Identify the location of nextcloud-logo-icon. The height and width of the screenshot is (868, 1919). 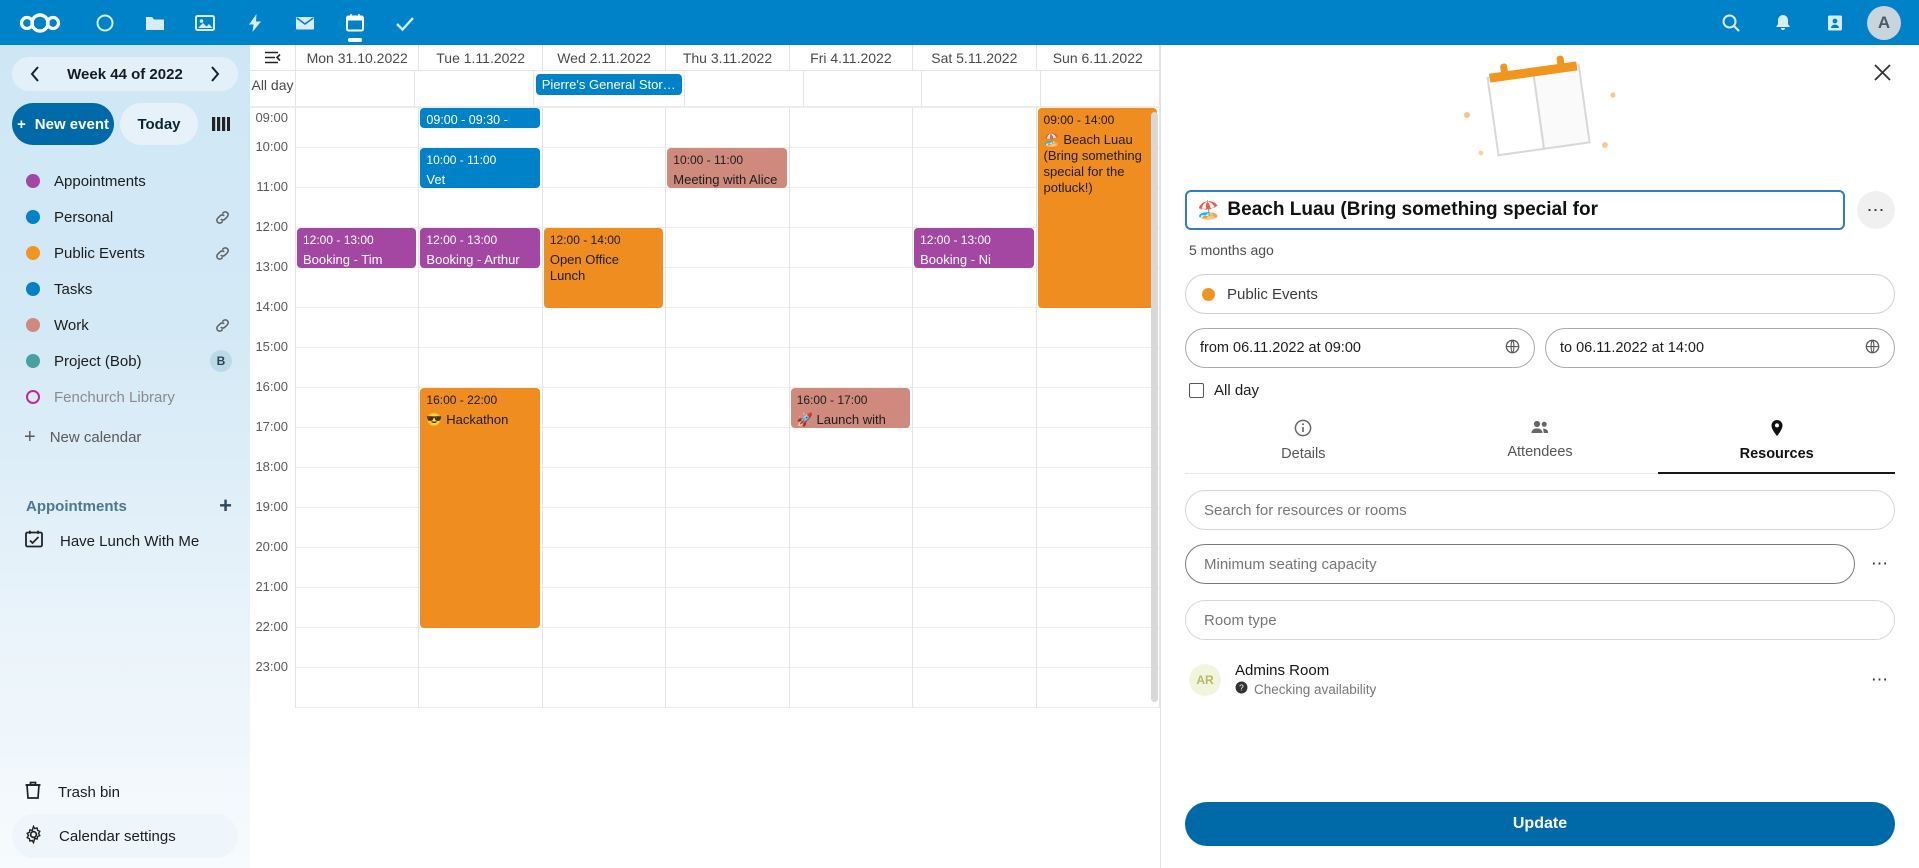
(40, 22).